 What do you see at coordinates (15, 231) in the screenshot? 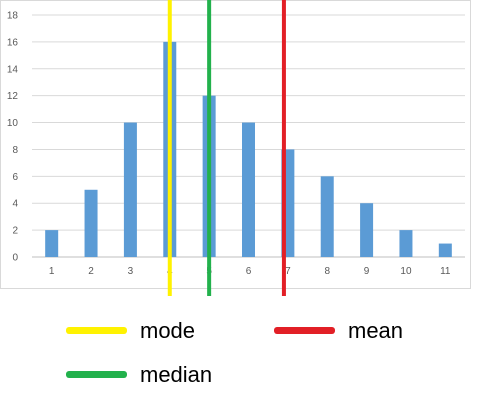
I see `y-tick-label: 2` at bounding box center [15, 231].